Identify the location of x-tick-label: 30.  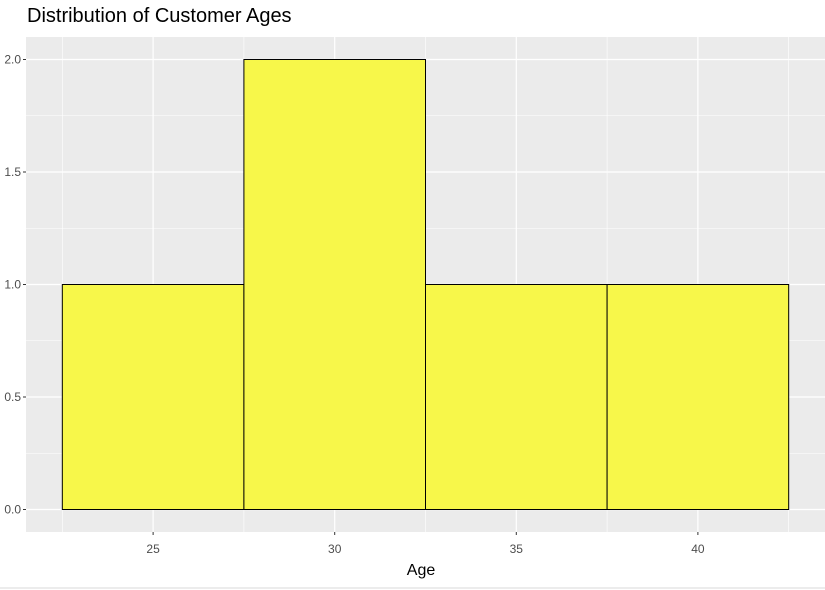
(335, 549).